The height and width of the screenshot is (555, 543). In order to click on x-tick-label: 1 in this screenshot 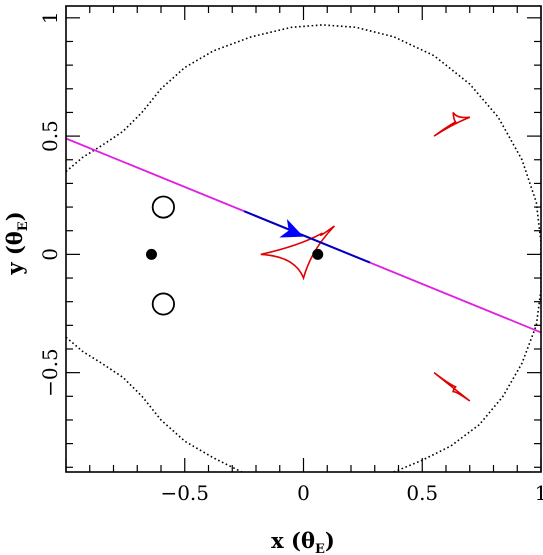, I will do `click(539, 493)`.